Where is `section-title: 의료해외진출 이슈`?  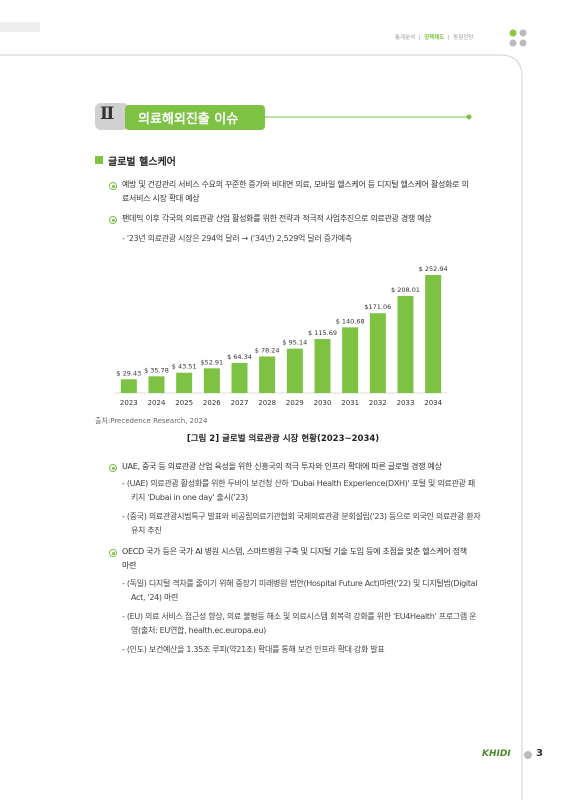 section-title: 의료해외진출 이슈 is located at coordinates (188, 119).